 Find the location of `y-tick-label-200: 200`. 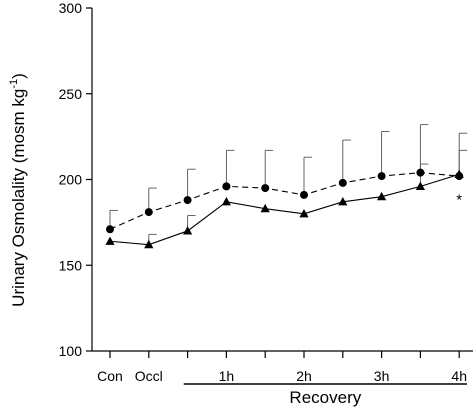

y-tick-label-200: 200 is located at coordinates (71, 180).